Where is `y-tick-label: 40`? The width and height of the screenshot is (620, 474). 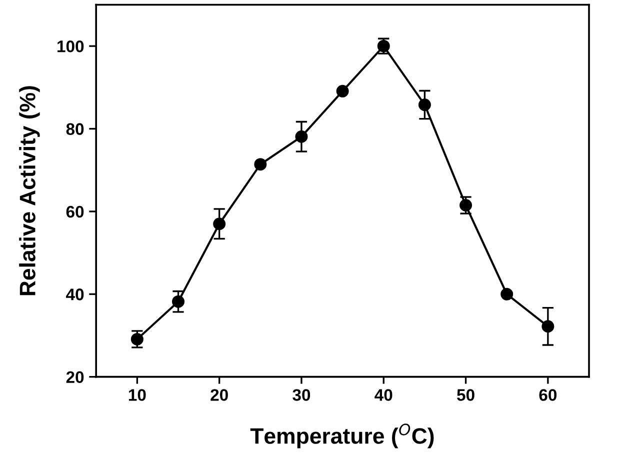 y-tick-label: 40 is located at coordinates (75, 294).